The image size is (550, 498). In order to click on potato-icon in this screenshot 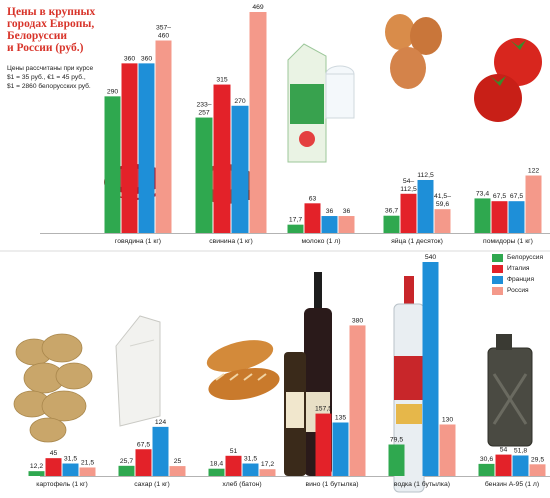, I will do `click(62, 348)`.